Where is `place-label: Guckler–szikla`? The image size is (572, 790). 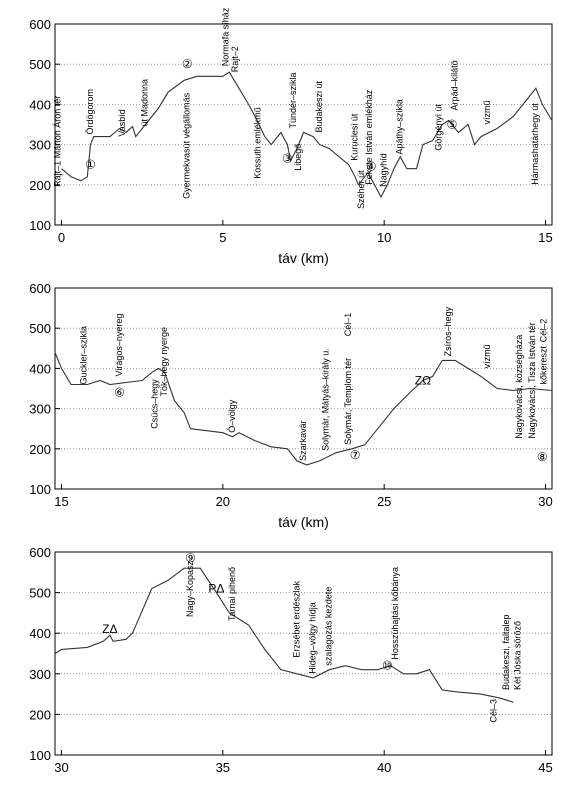
place-label: Guckler–szikla is located at coordinates (83, 355).